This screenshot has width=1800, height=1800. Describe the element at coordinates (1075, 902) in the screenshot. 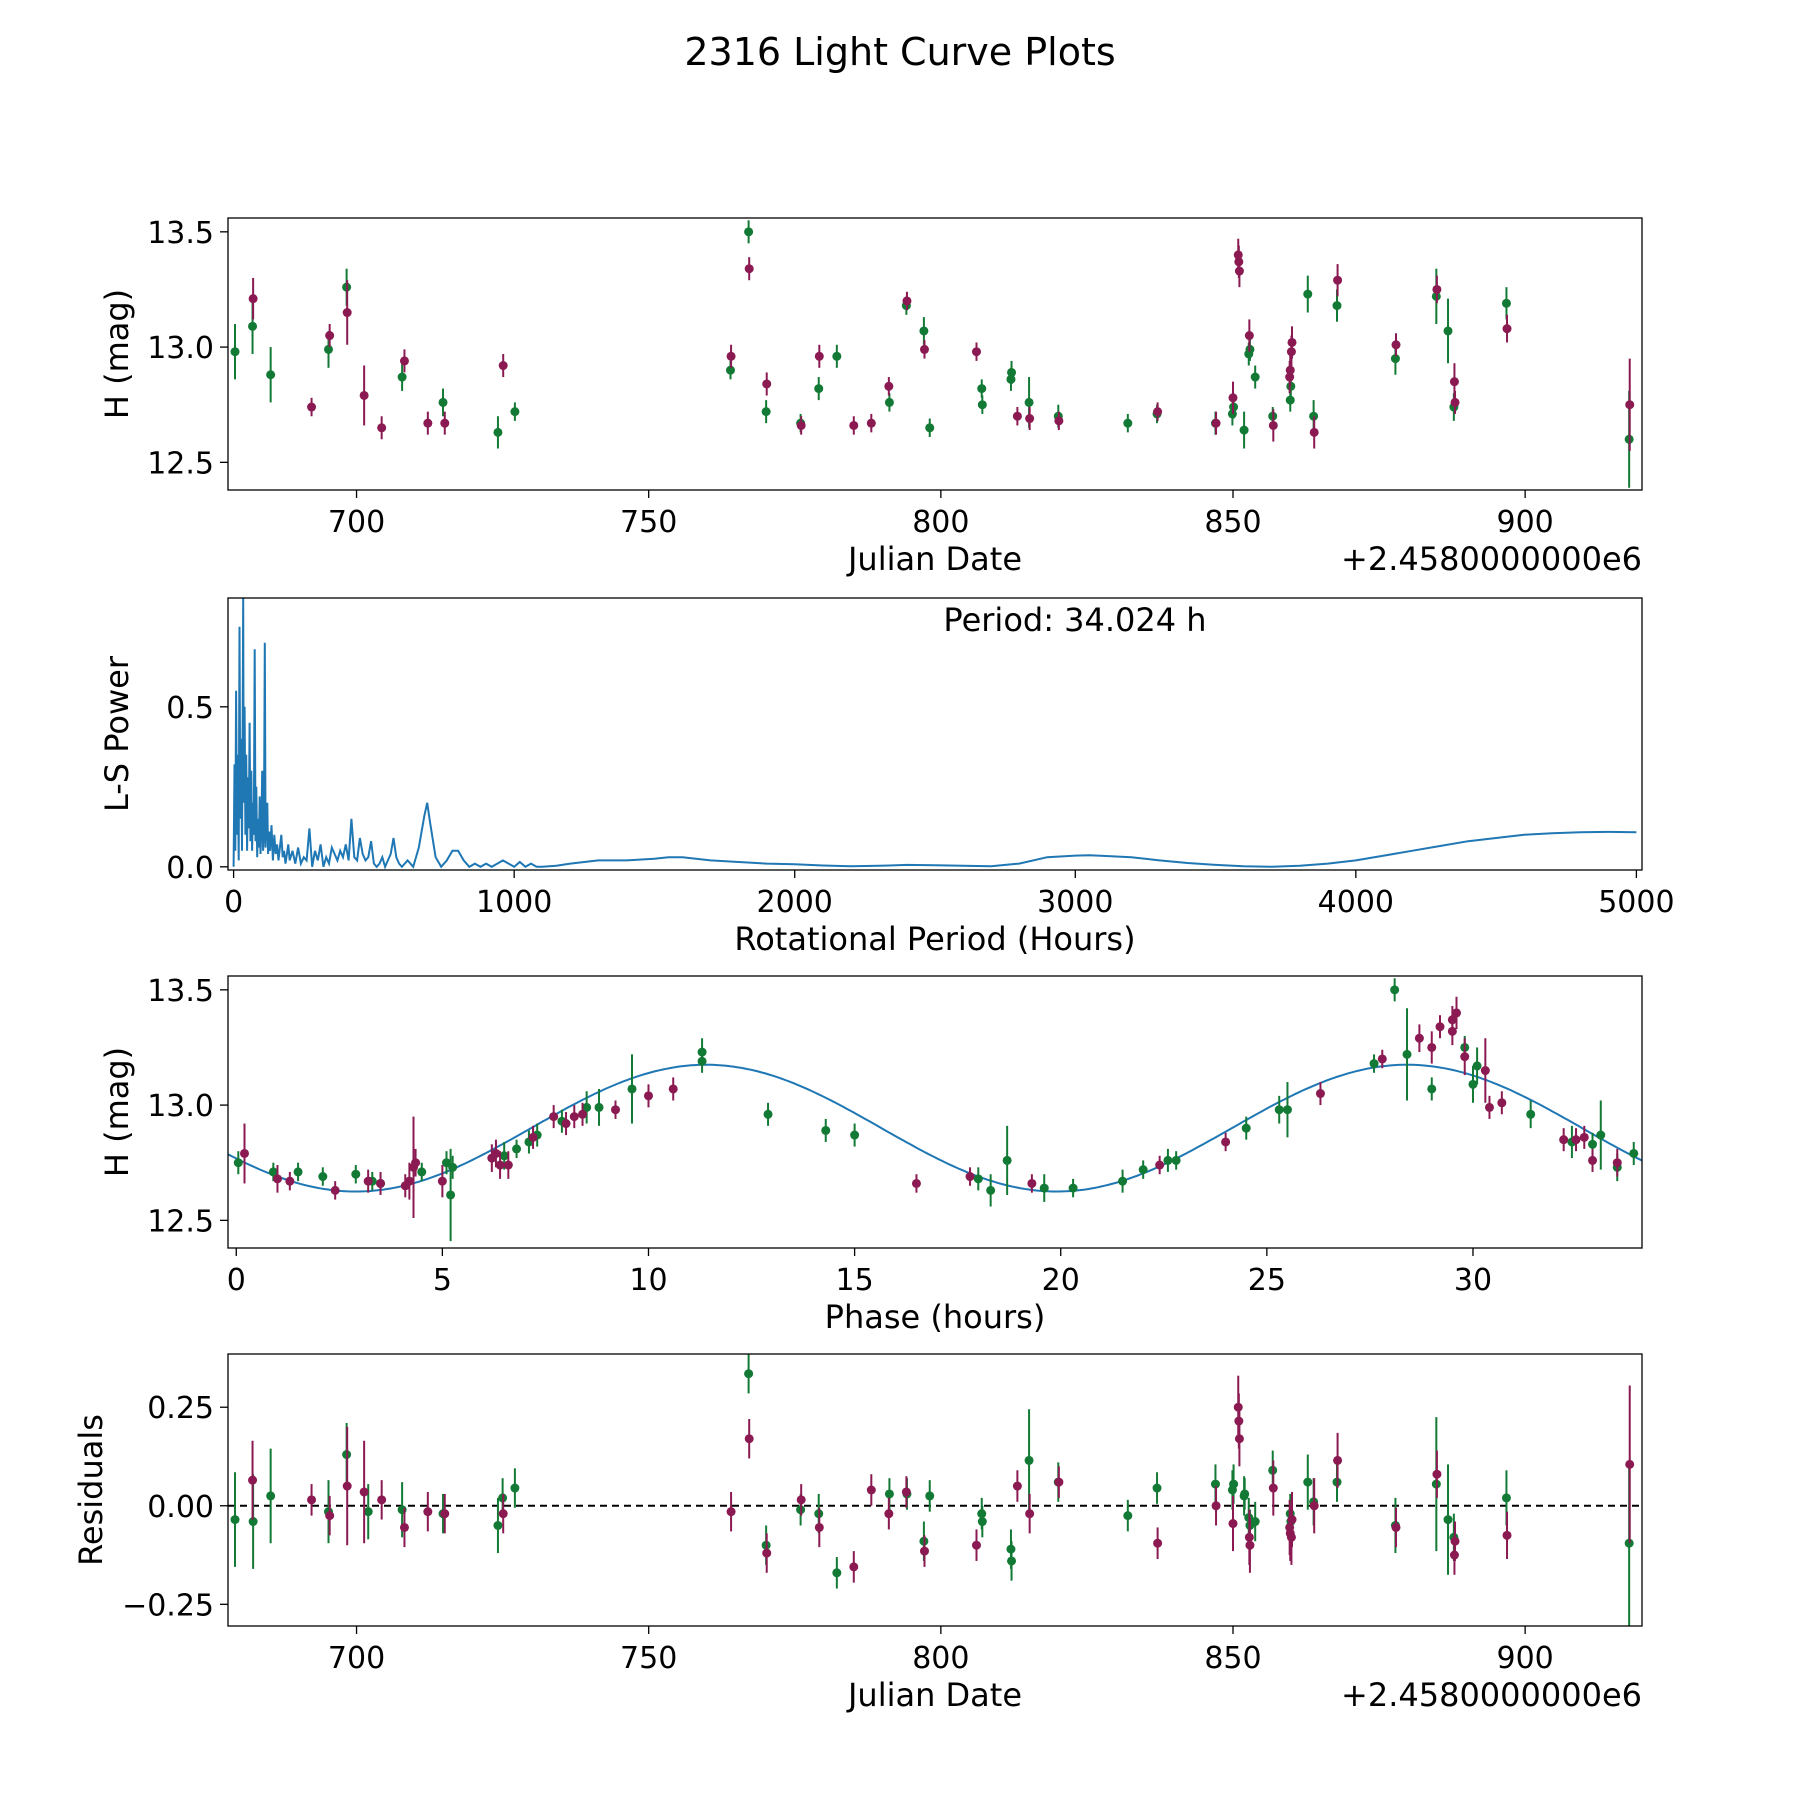

I see `x-tick-label: 3000` at that location.